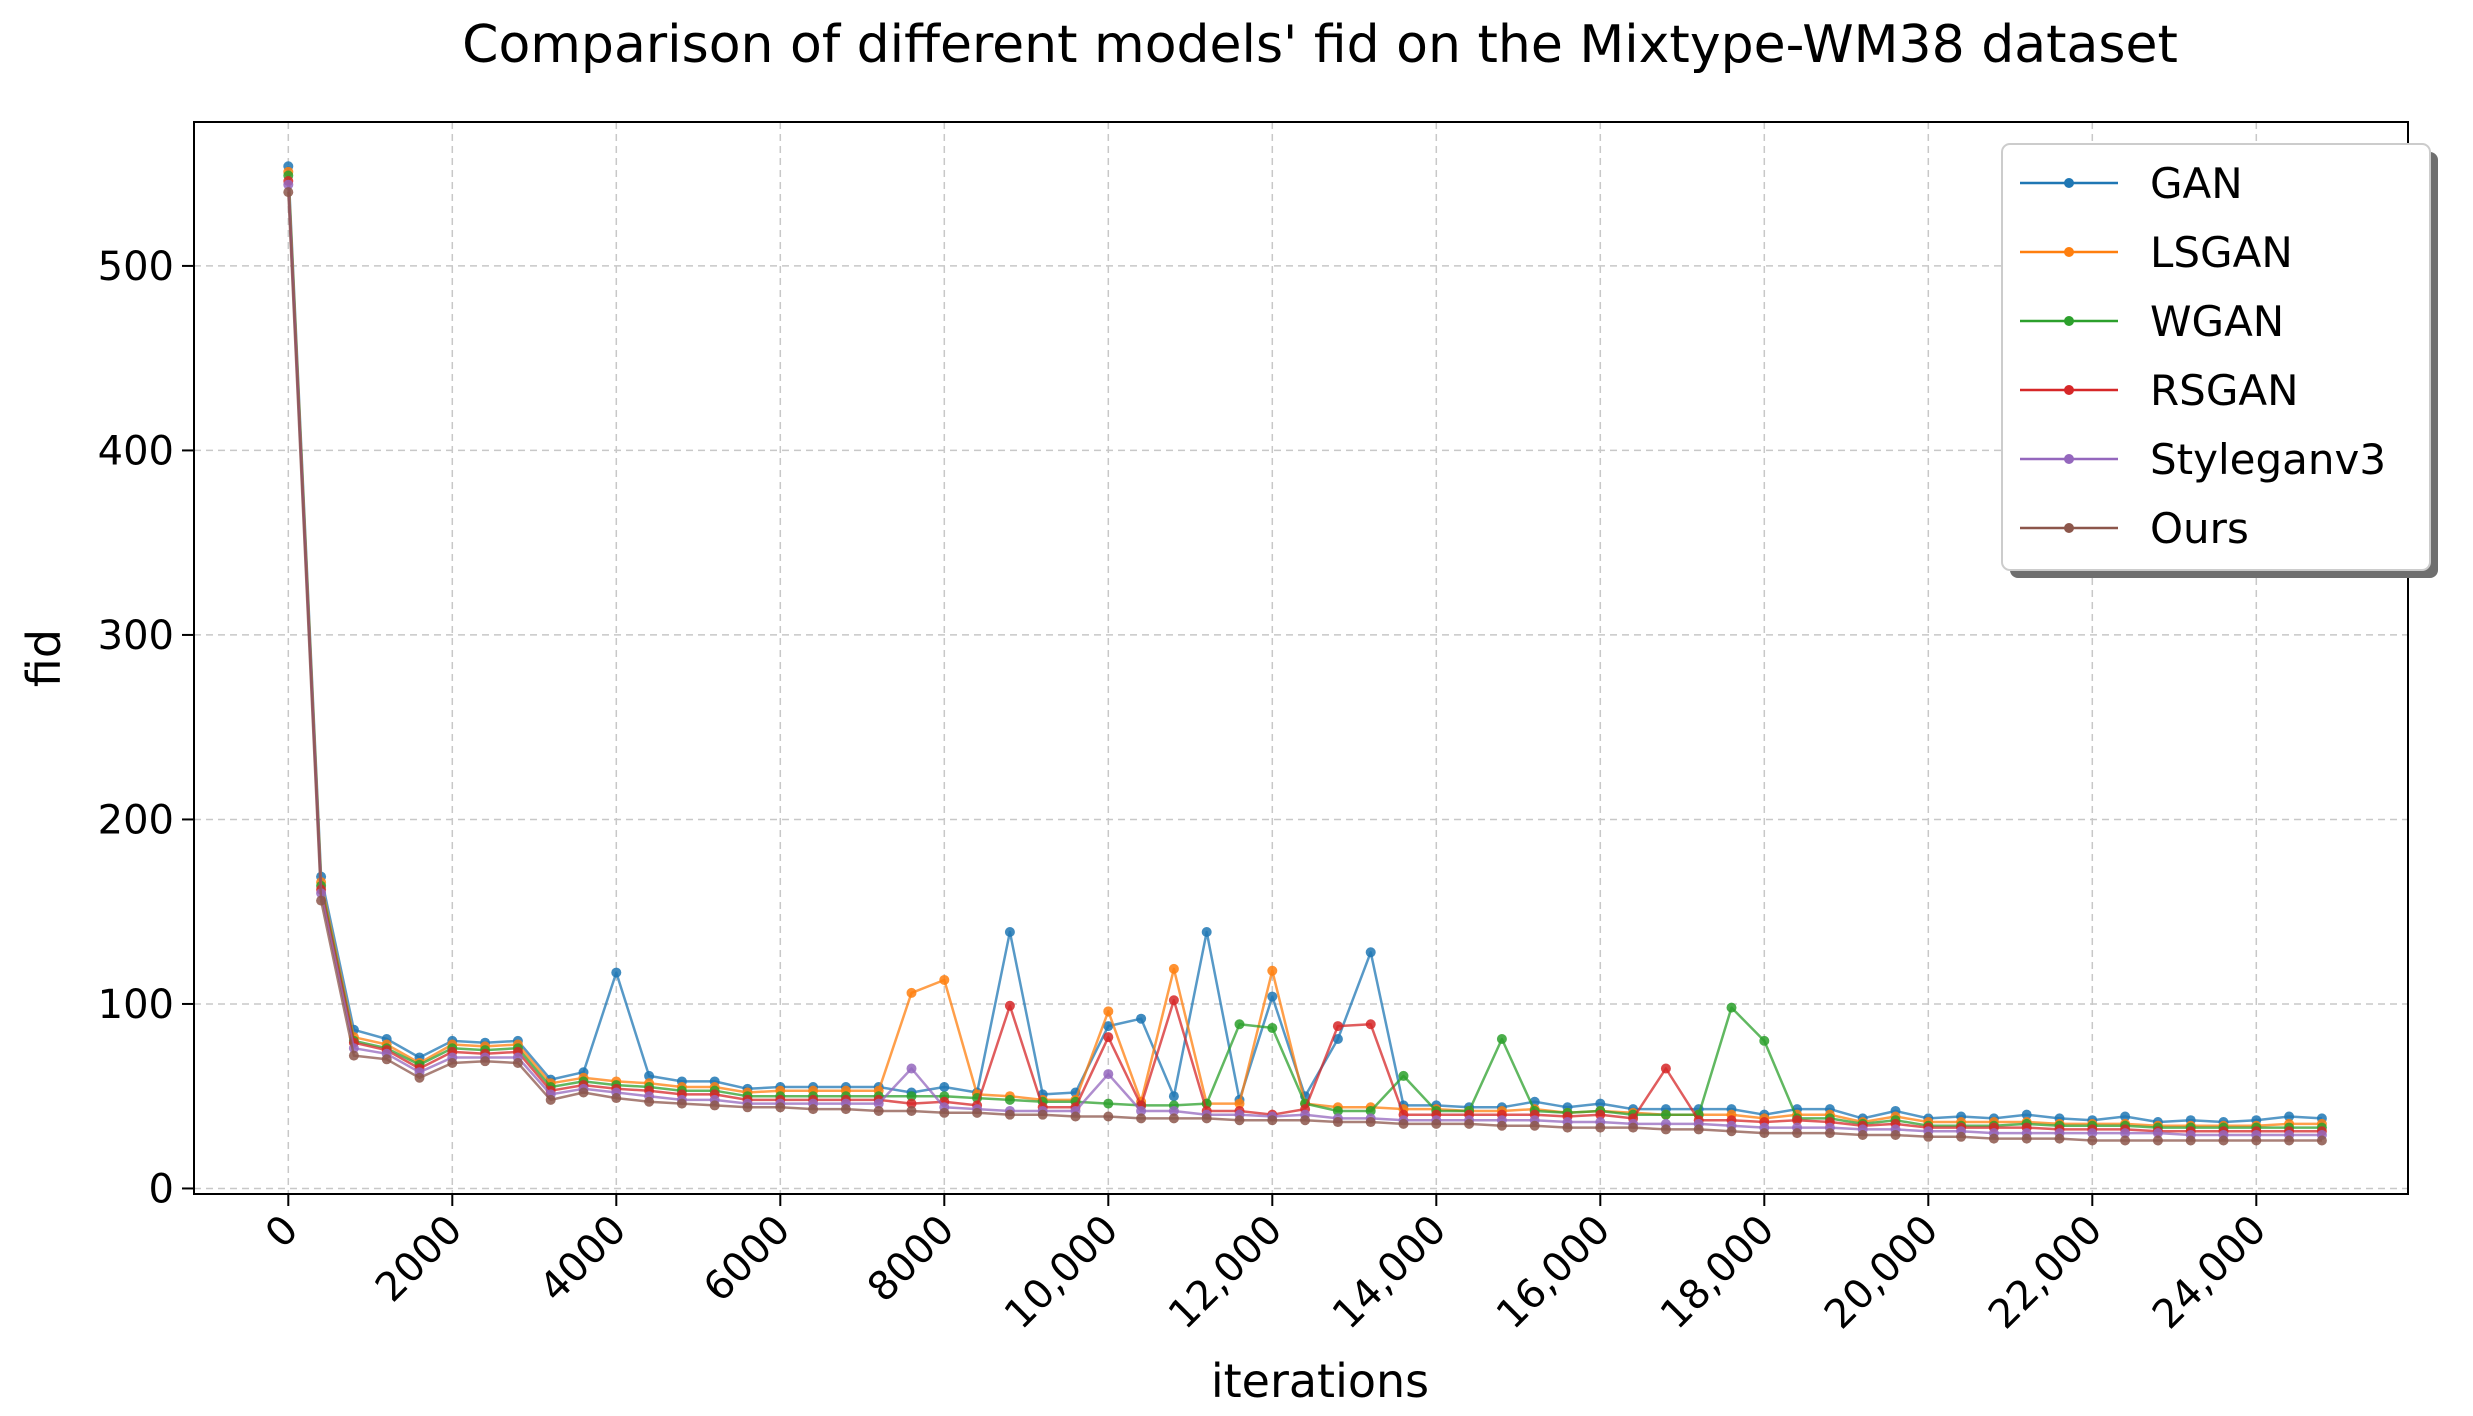 The width and height of the screenshot is (2473, 1416). What do you see at coordinates (419, 1259) in the screenshot?
I see `x-tick-label: 2000` at bounding box center [419, 1259].